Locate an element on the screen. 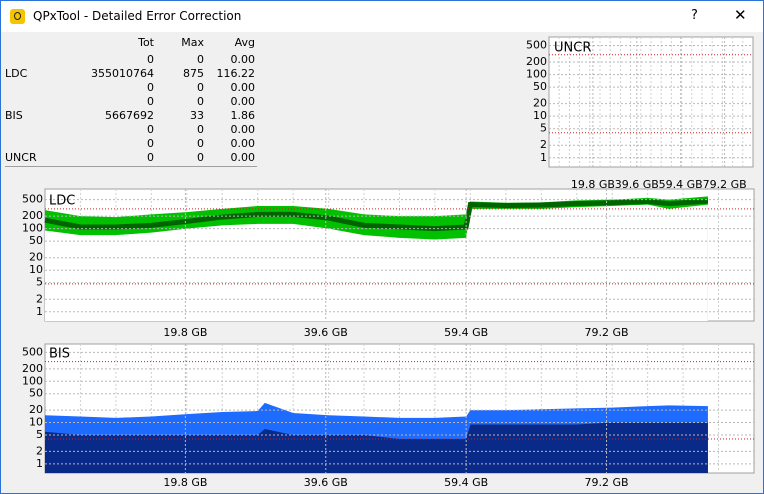  chart-title: BIS is located at coordinates (59, 354).